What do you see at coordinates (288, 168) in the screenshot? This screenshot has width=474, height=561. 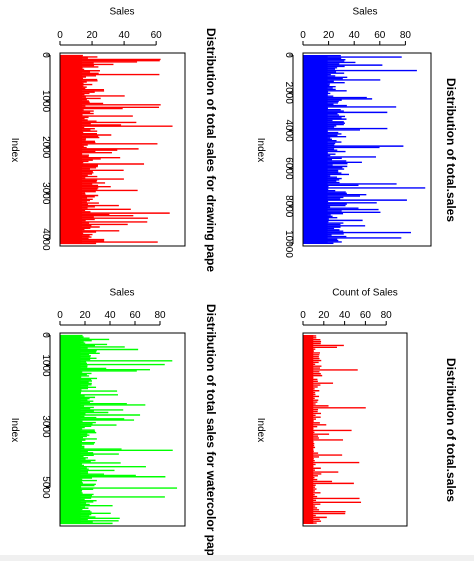 I see `y-tick-label: 6000` at bounding box center [288, 168].